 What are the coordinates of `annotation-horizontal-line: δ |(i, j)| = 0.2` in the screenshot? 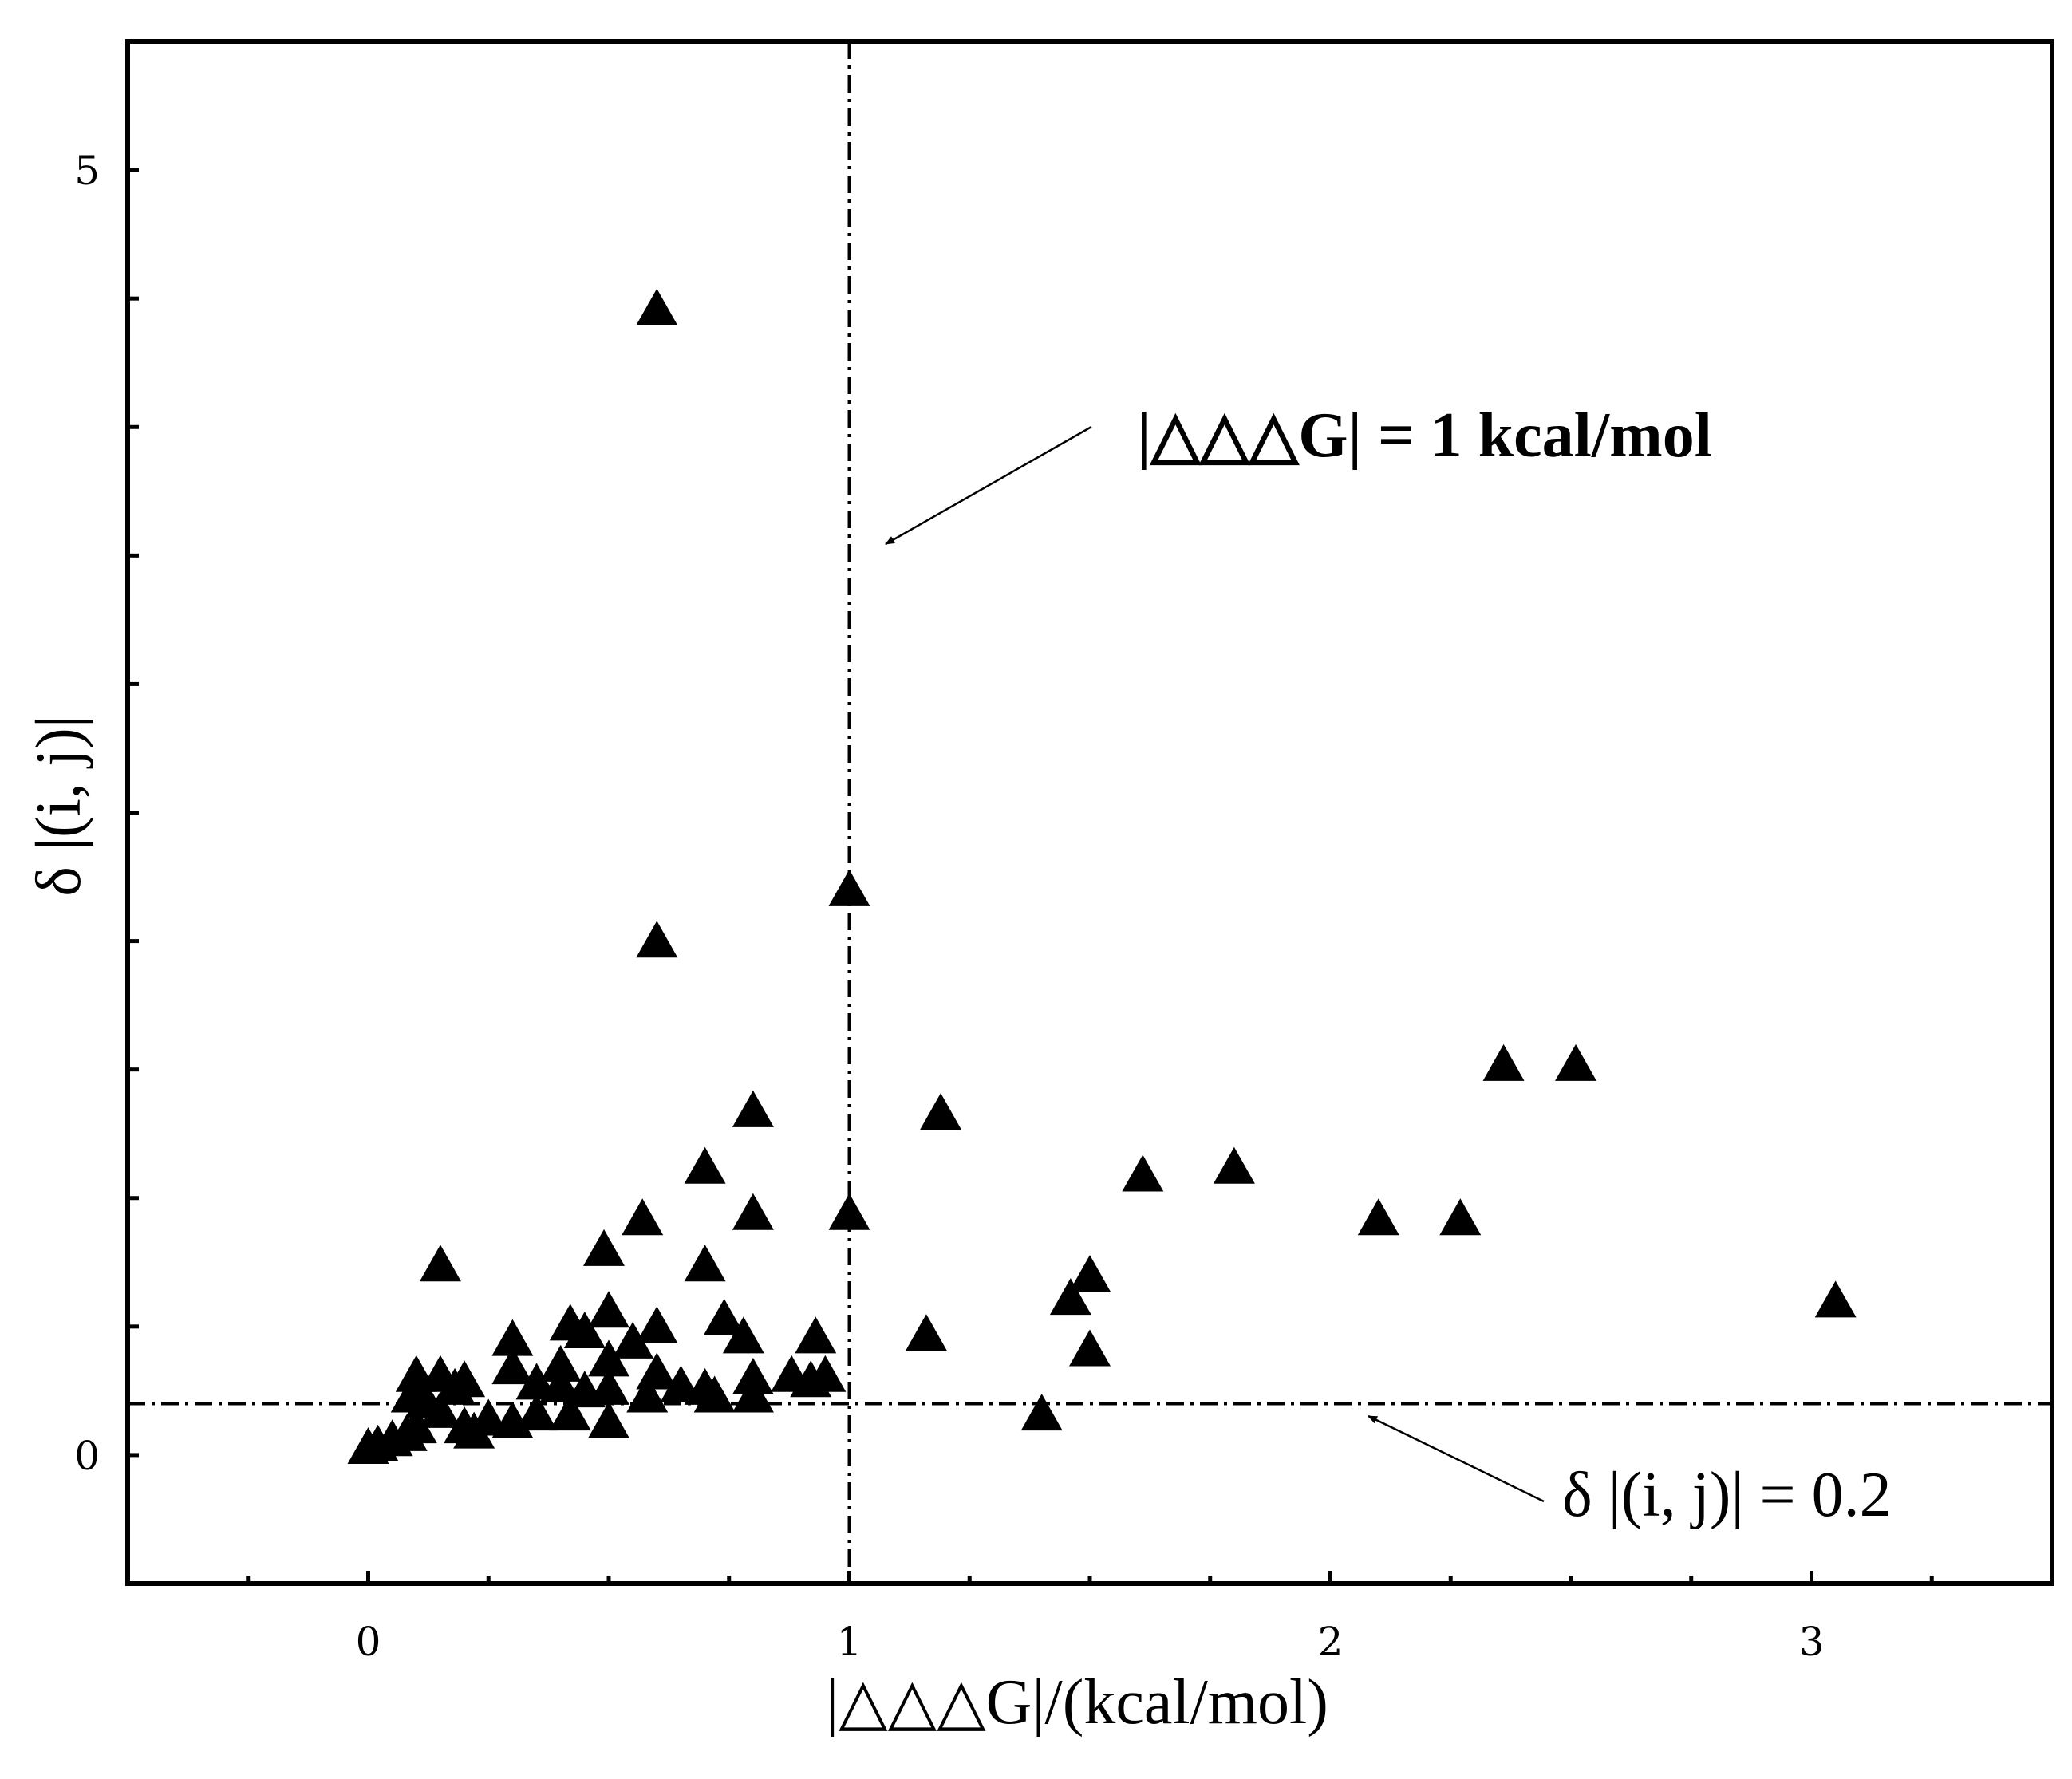 It's located at (1727, 1495).